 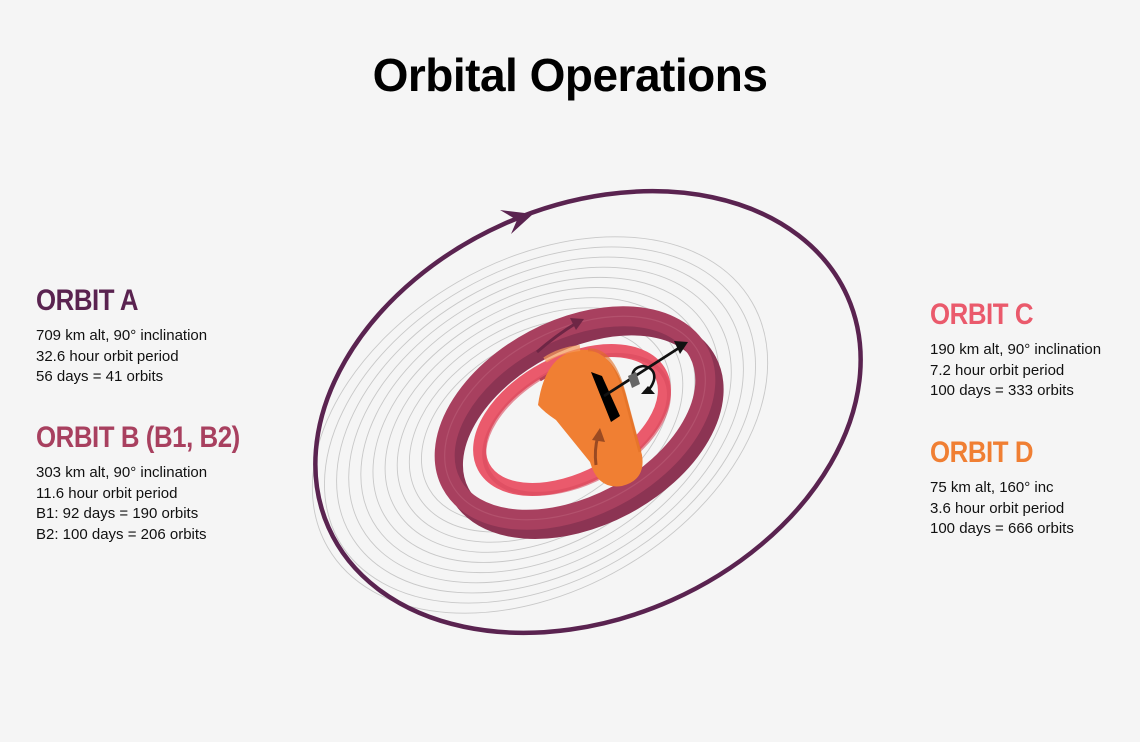 I want to click on orbit-b-altitude: 303 km alt, 90° inclination, so click(x=122, y=472).